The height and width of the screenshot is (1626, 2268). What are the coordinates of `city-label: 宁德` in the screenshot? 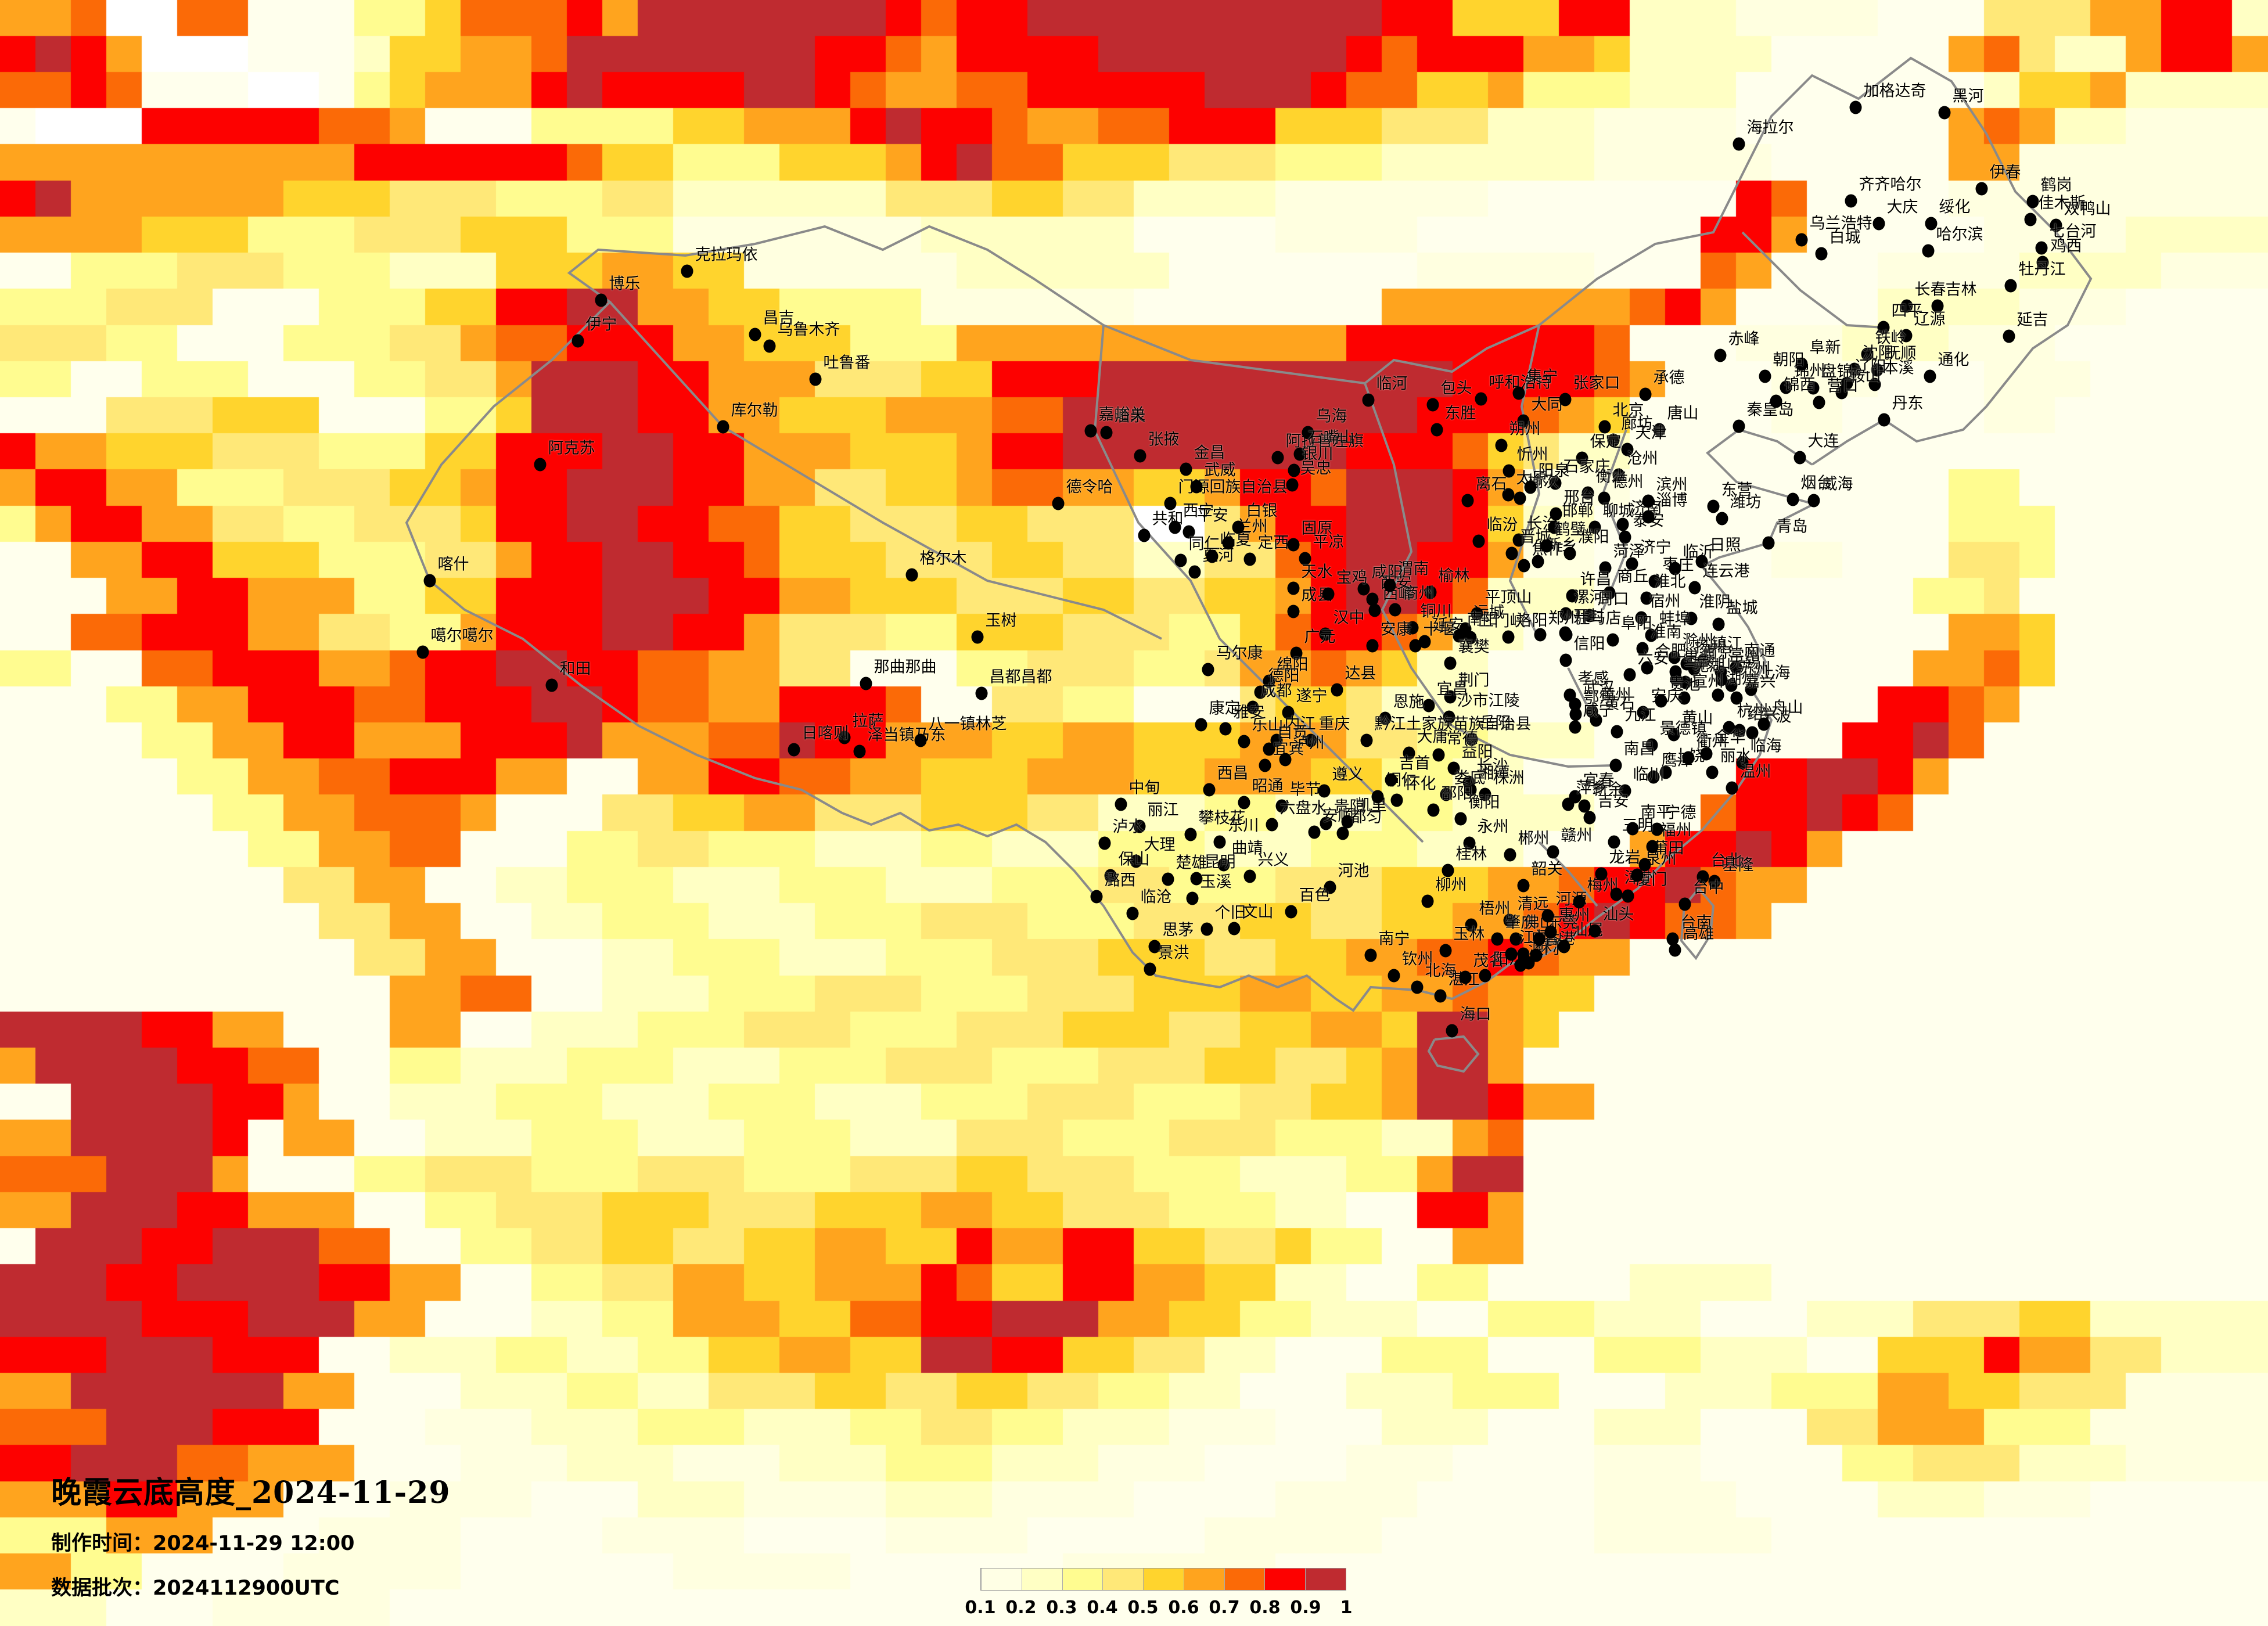 It's located at (1680, 813).